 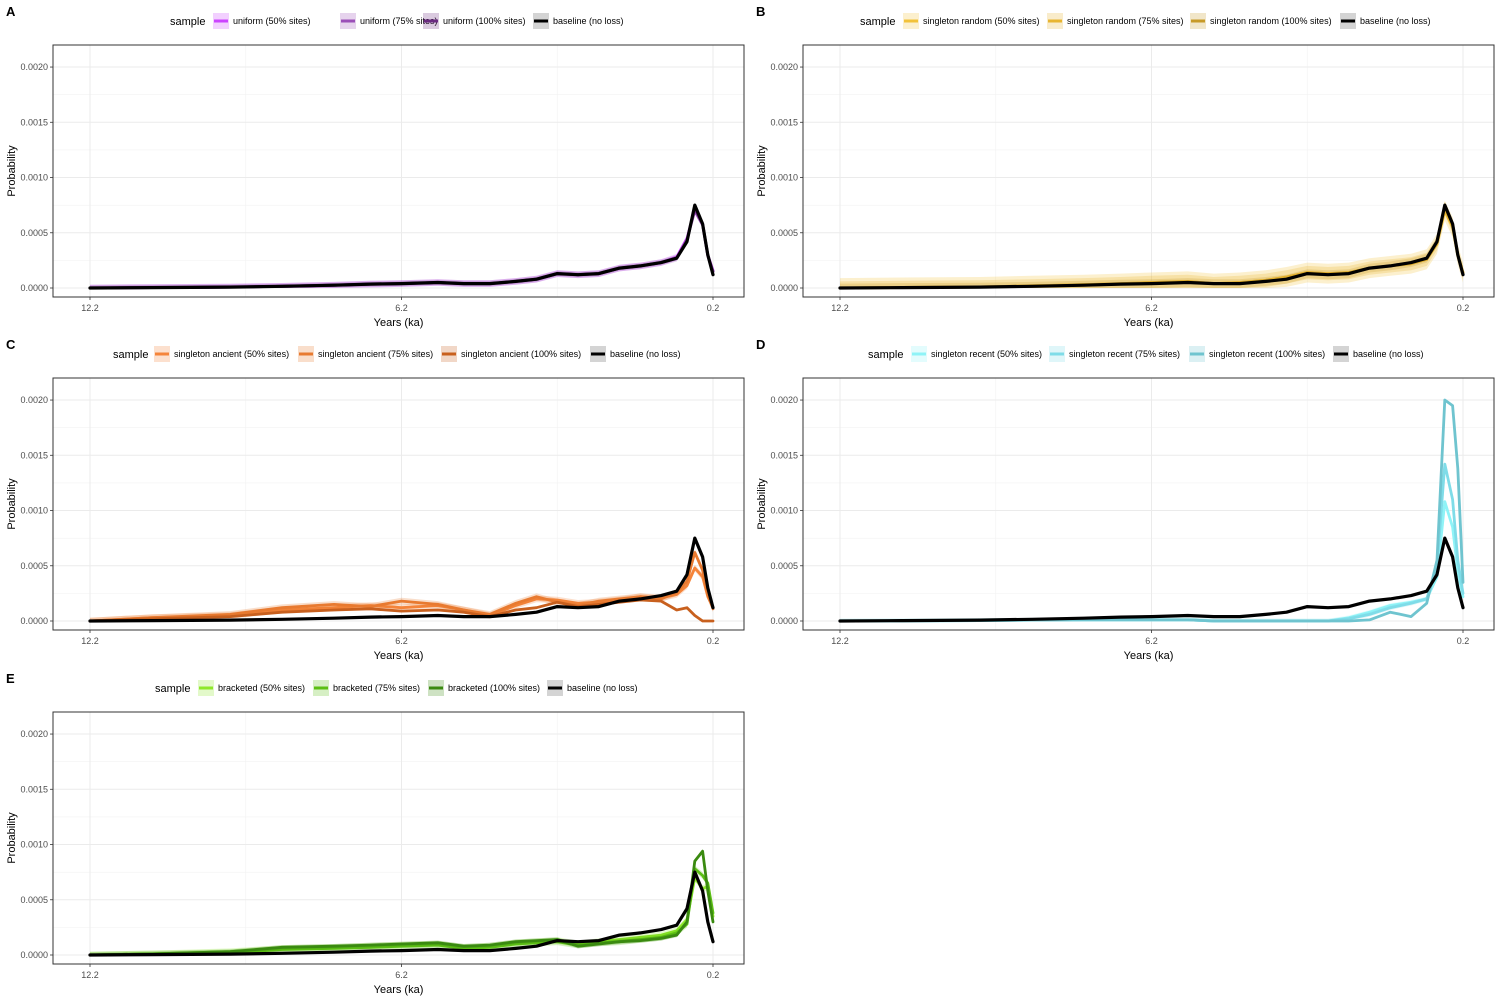 What do you see at coordinates (11, 11) in the screenshot?
I see `panel-label: A` at bounding box center [11, 11].